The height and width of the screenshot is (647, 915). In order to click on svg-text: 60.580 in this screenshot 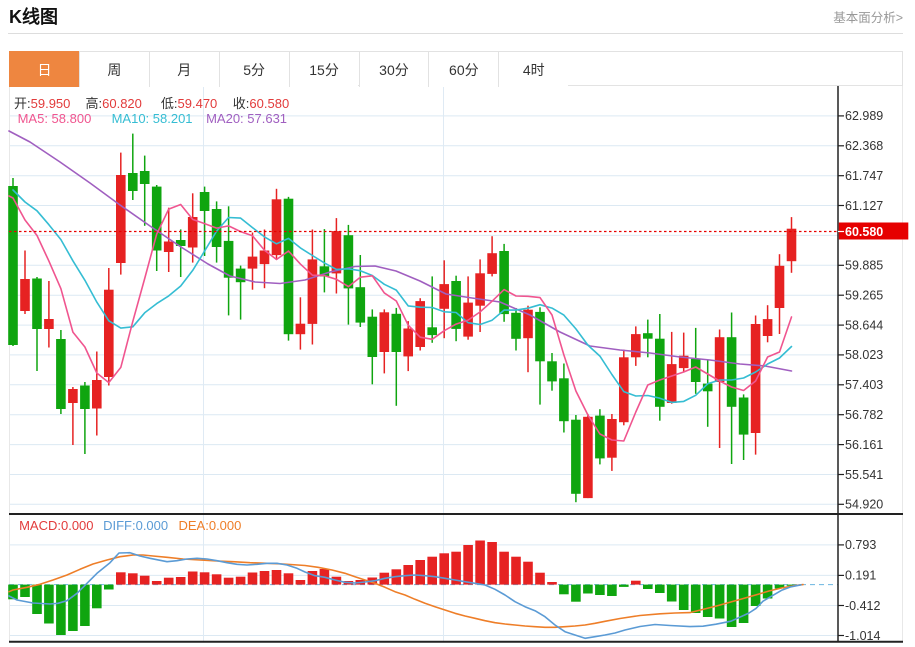, I will do `click(864, 232)`.